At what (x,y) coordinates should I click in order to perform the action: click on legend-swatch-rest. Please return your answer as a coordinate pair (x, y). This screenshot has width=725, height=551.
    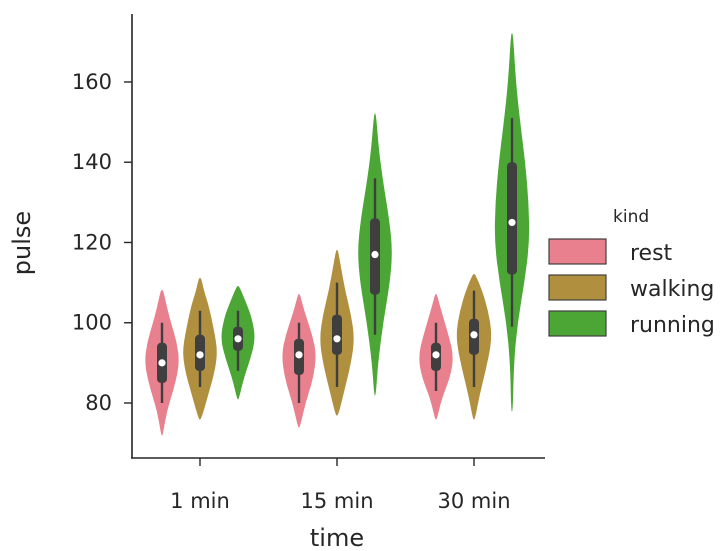
    Looking at the image, I should click on (577, 251).